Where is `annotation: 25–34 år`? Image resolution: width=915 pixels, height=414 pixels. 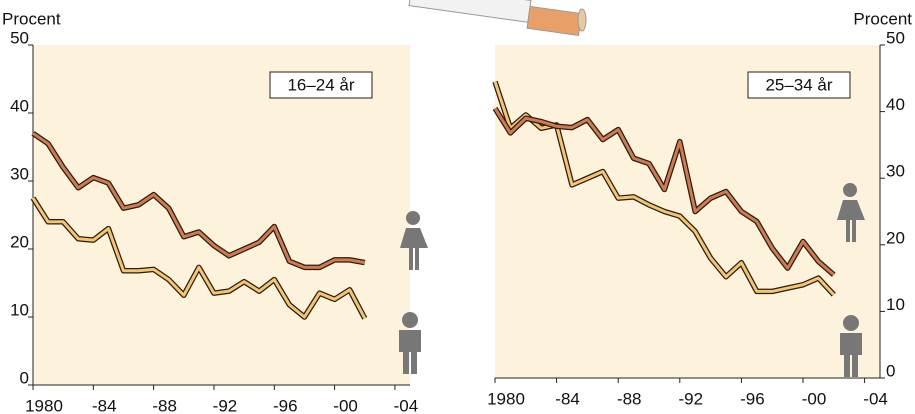
annotation: 25–34 år is located at coordinates (798, 84).